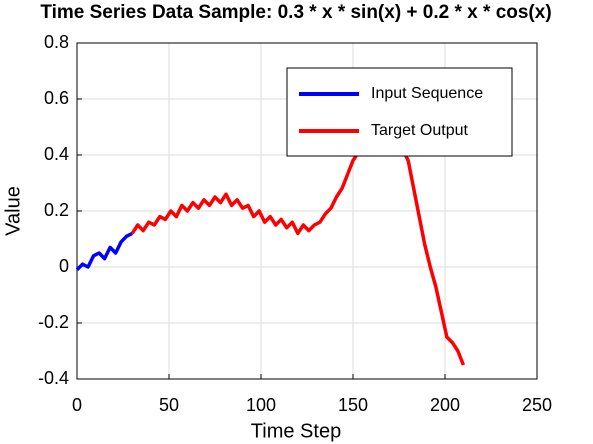  What do you see at coordinates (427, 93) in the screenshot?
I see `legend-label: Input Sequence` at bounding box center [427, 93].